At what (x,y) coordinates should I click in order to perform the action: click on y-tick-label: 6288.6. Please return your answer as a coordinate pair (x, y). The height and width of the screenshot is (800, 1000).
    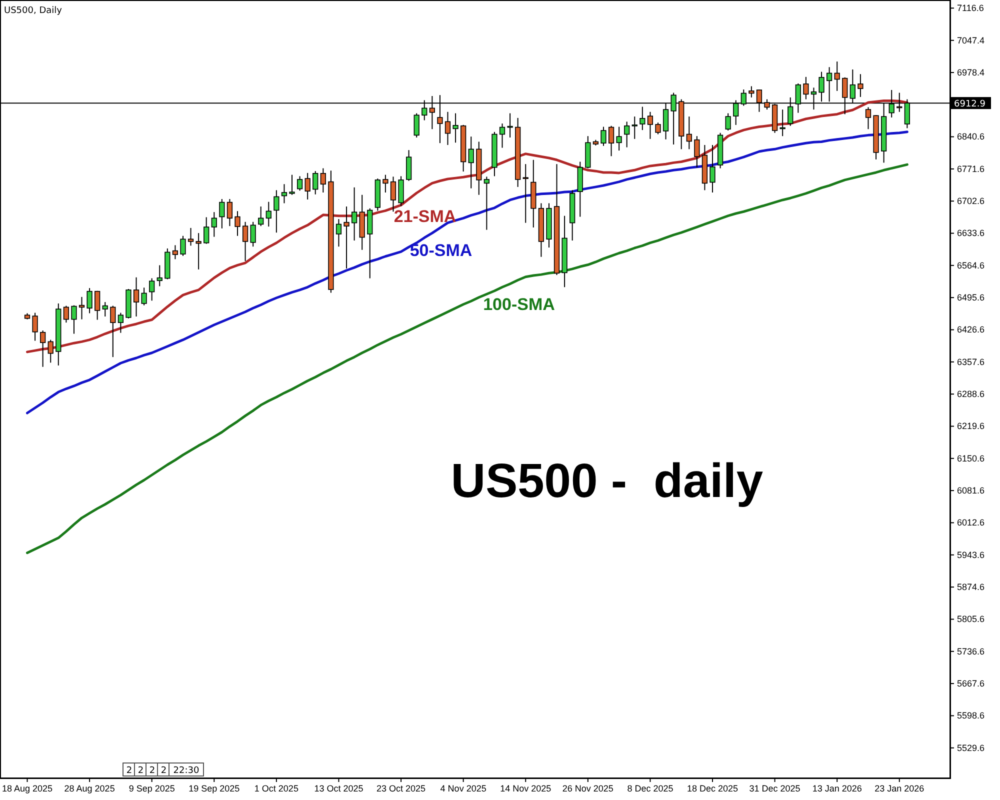
    Looking at the image, I should click on (971, 393).